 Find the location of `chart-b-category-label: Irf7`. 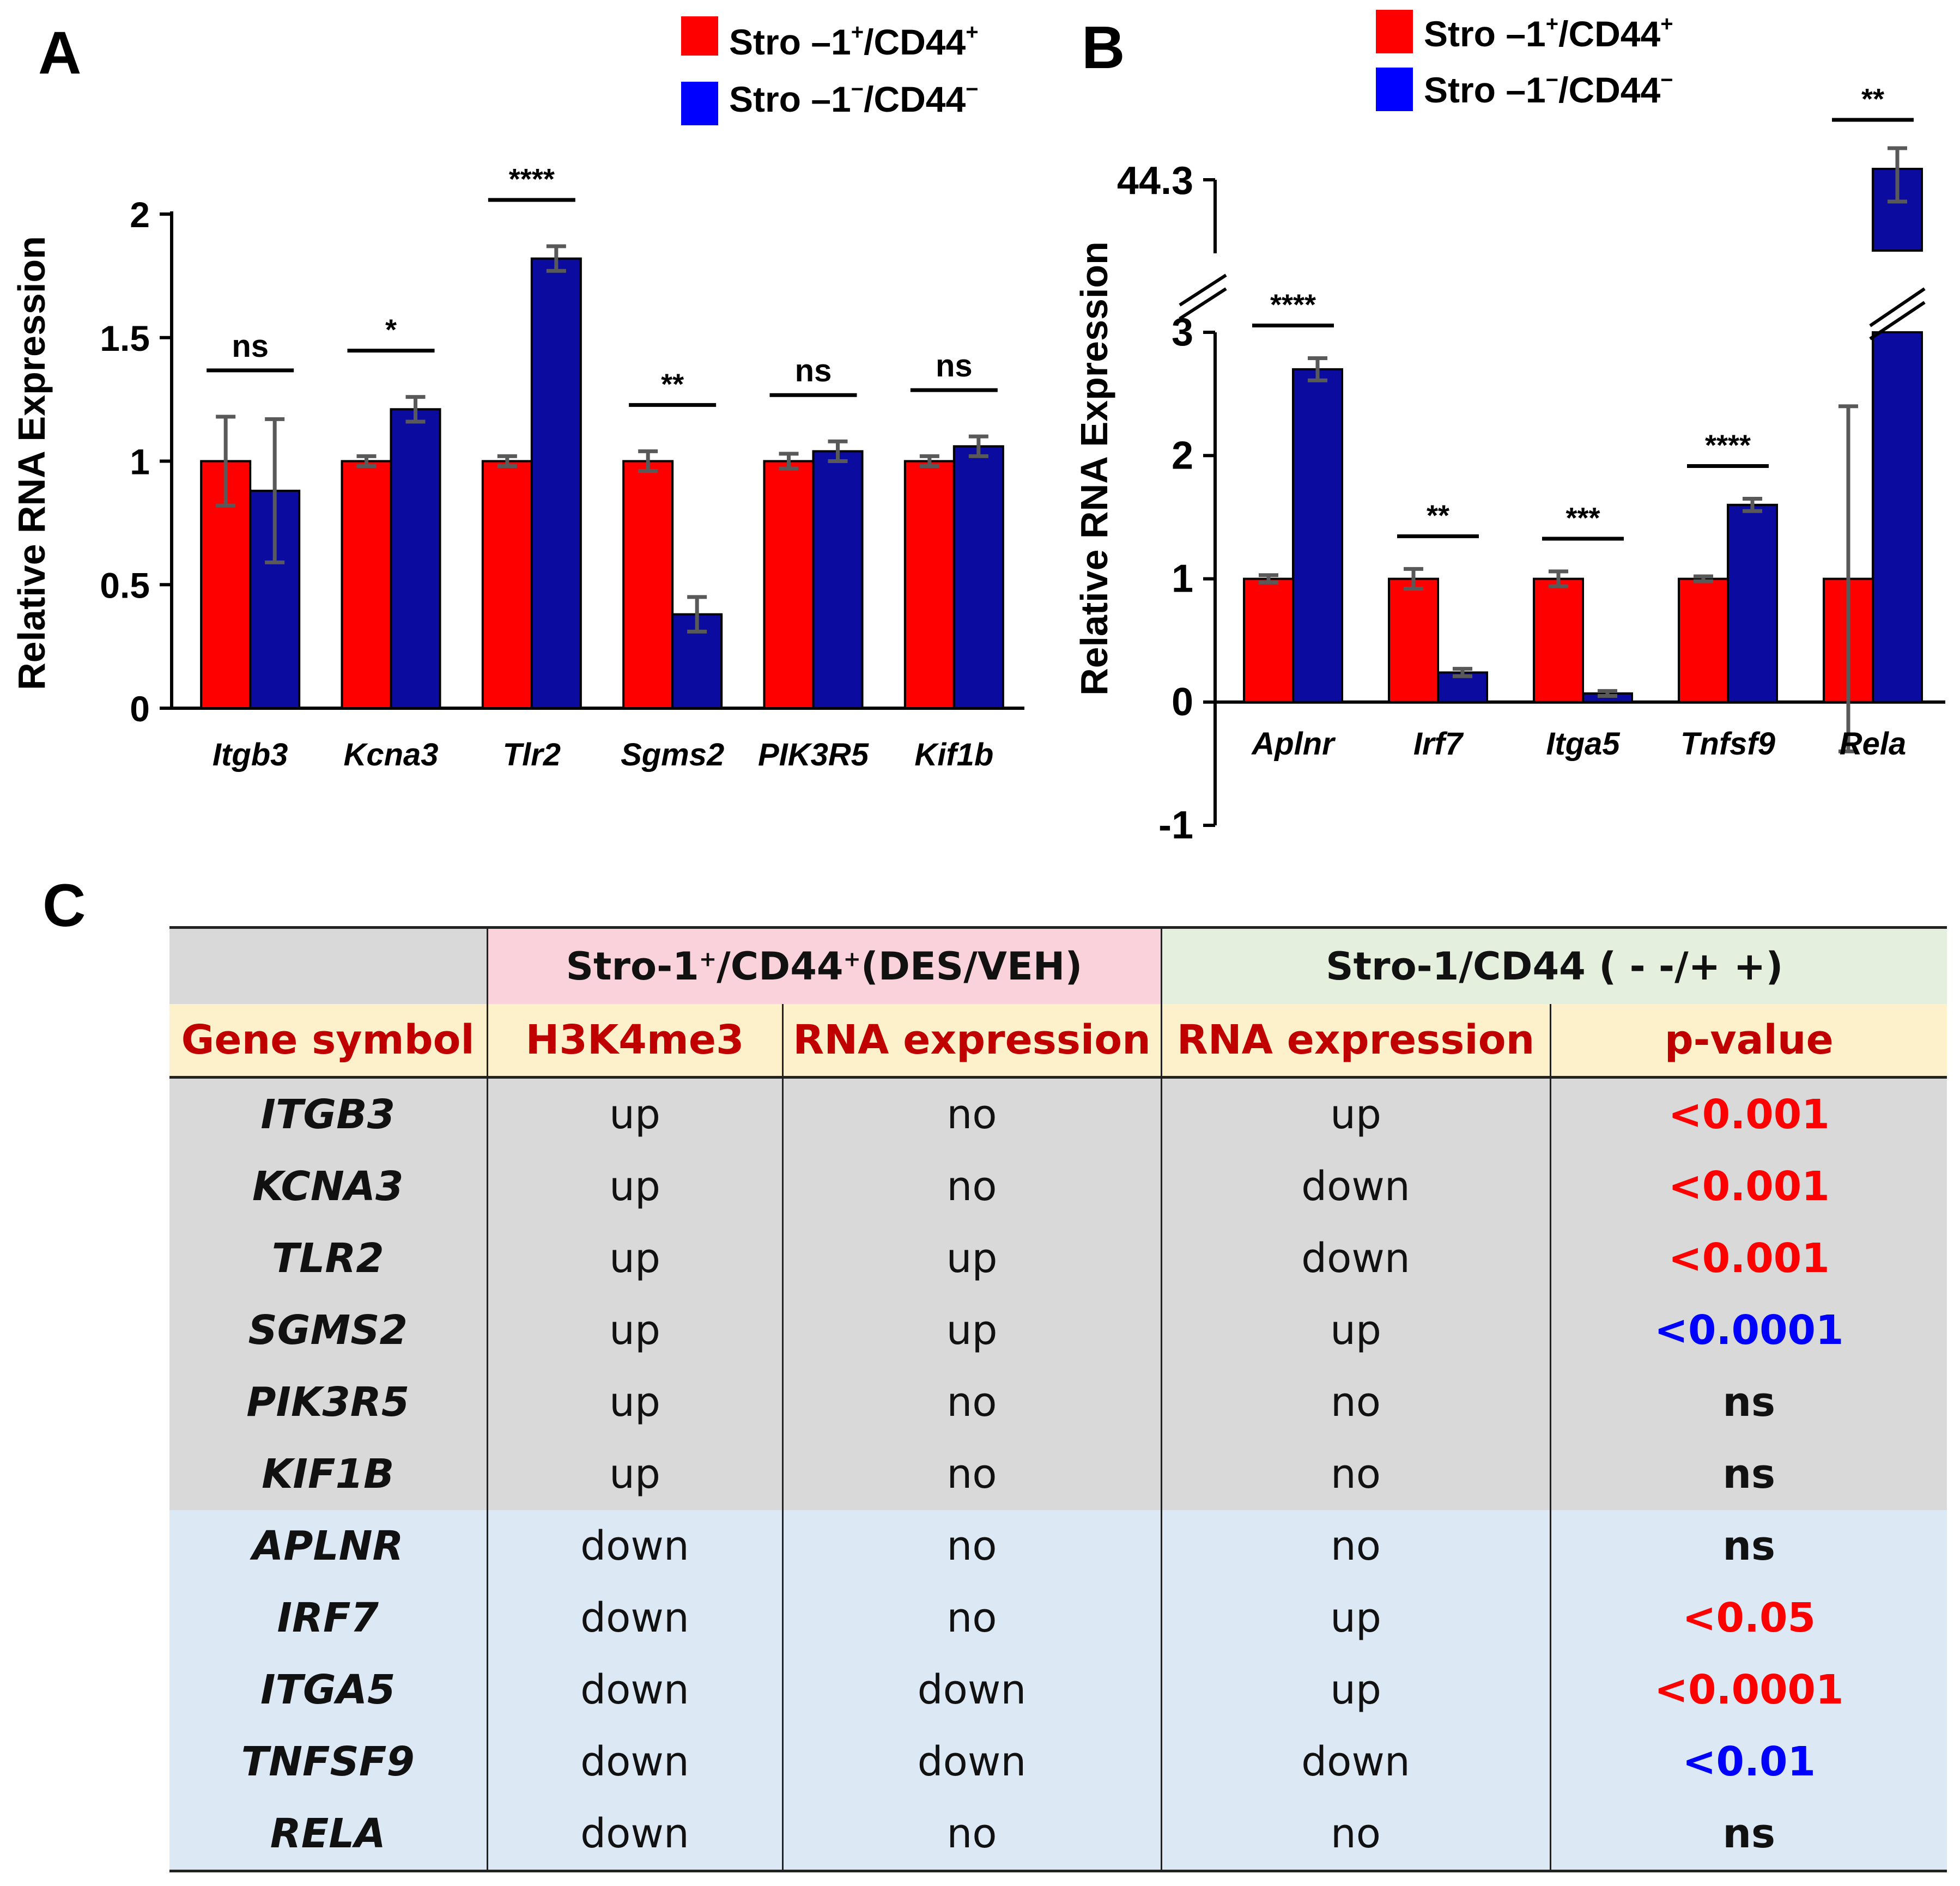

chart-b-category-label: Irf7 is located at coordinates (1438, 744).